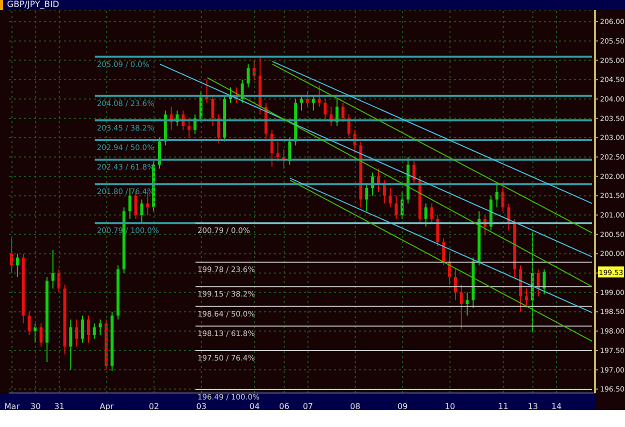 This screenshot has width=625, height=427. What do you see at coordinates (556, 406) in the screenshot?
I see `x-tick-label: 14` at bounding box center [556, 406].